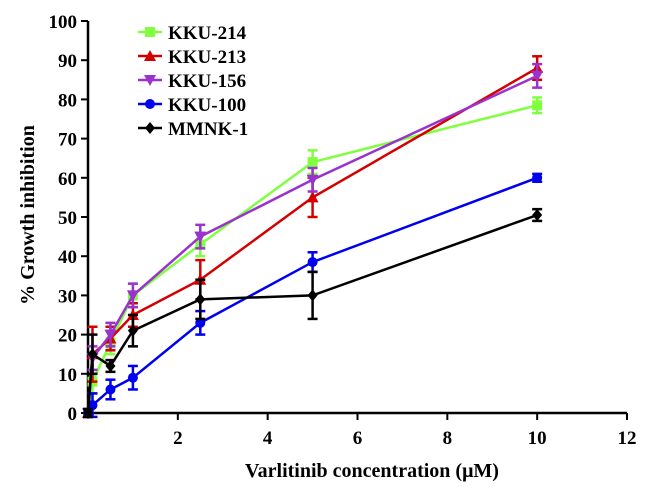 This screenshot has width=650, height=487. What do you see at coordinates (67, 375) in the screenshot?
I see `y-tick-label: 10` at bounding box center [67, 375].